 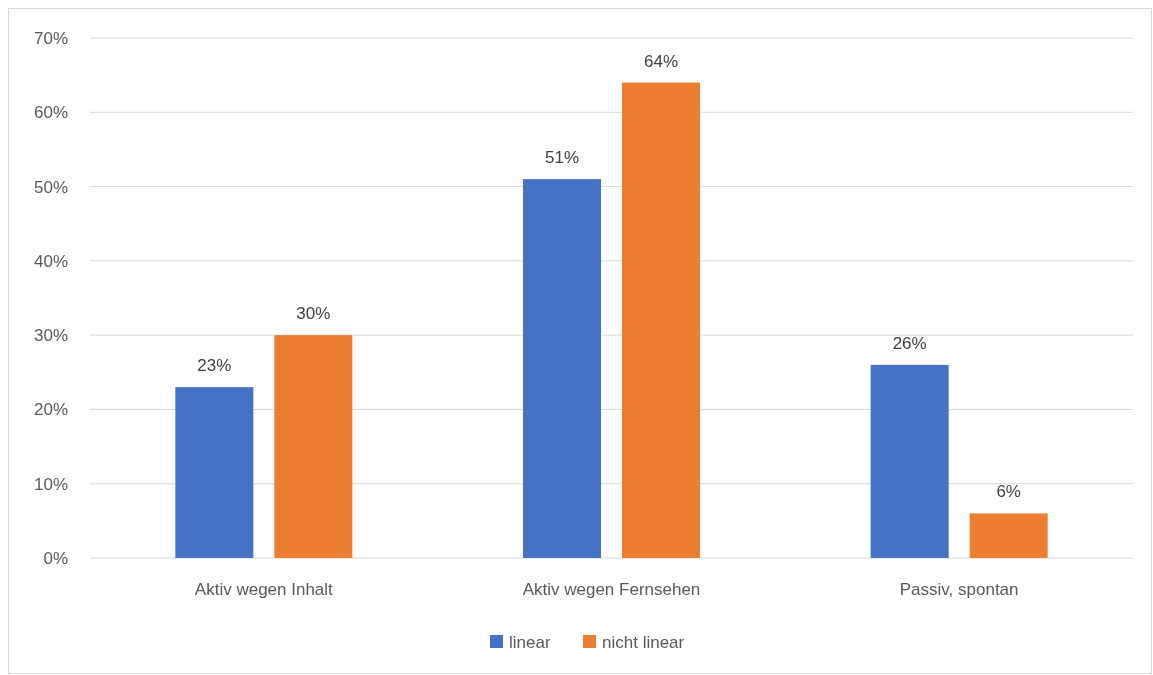 What do you see at coordinates (55, 558) in the screenshot?
I see `y-tick-label: 0%` at bounding box center [55, 558].